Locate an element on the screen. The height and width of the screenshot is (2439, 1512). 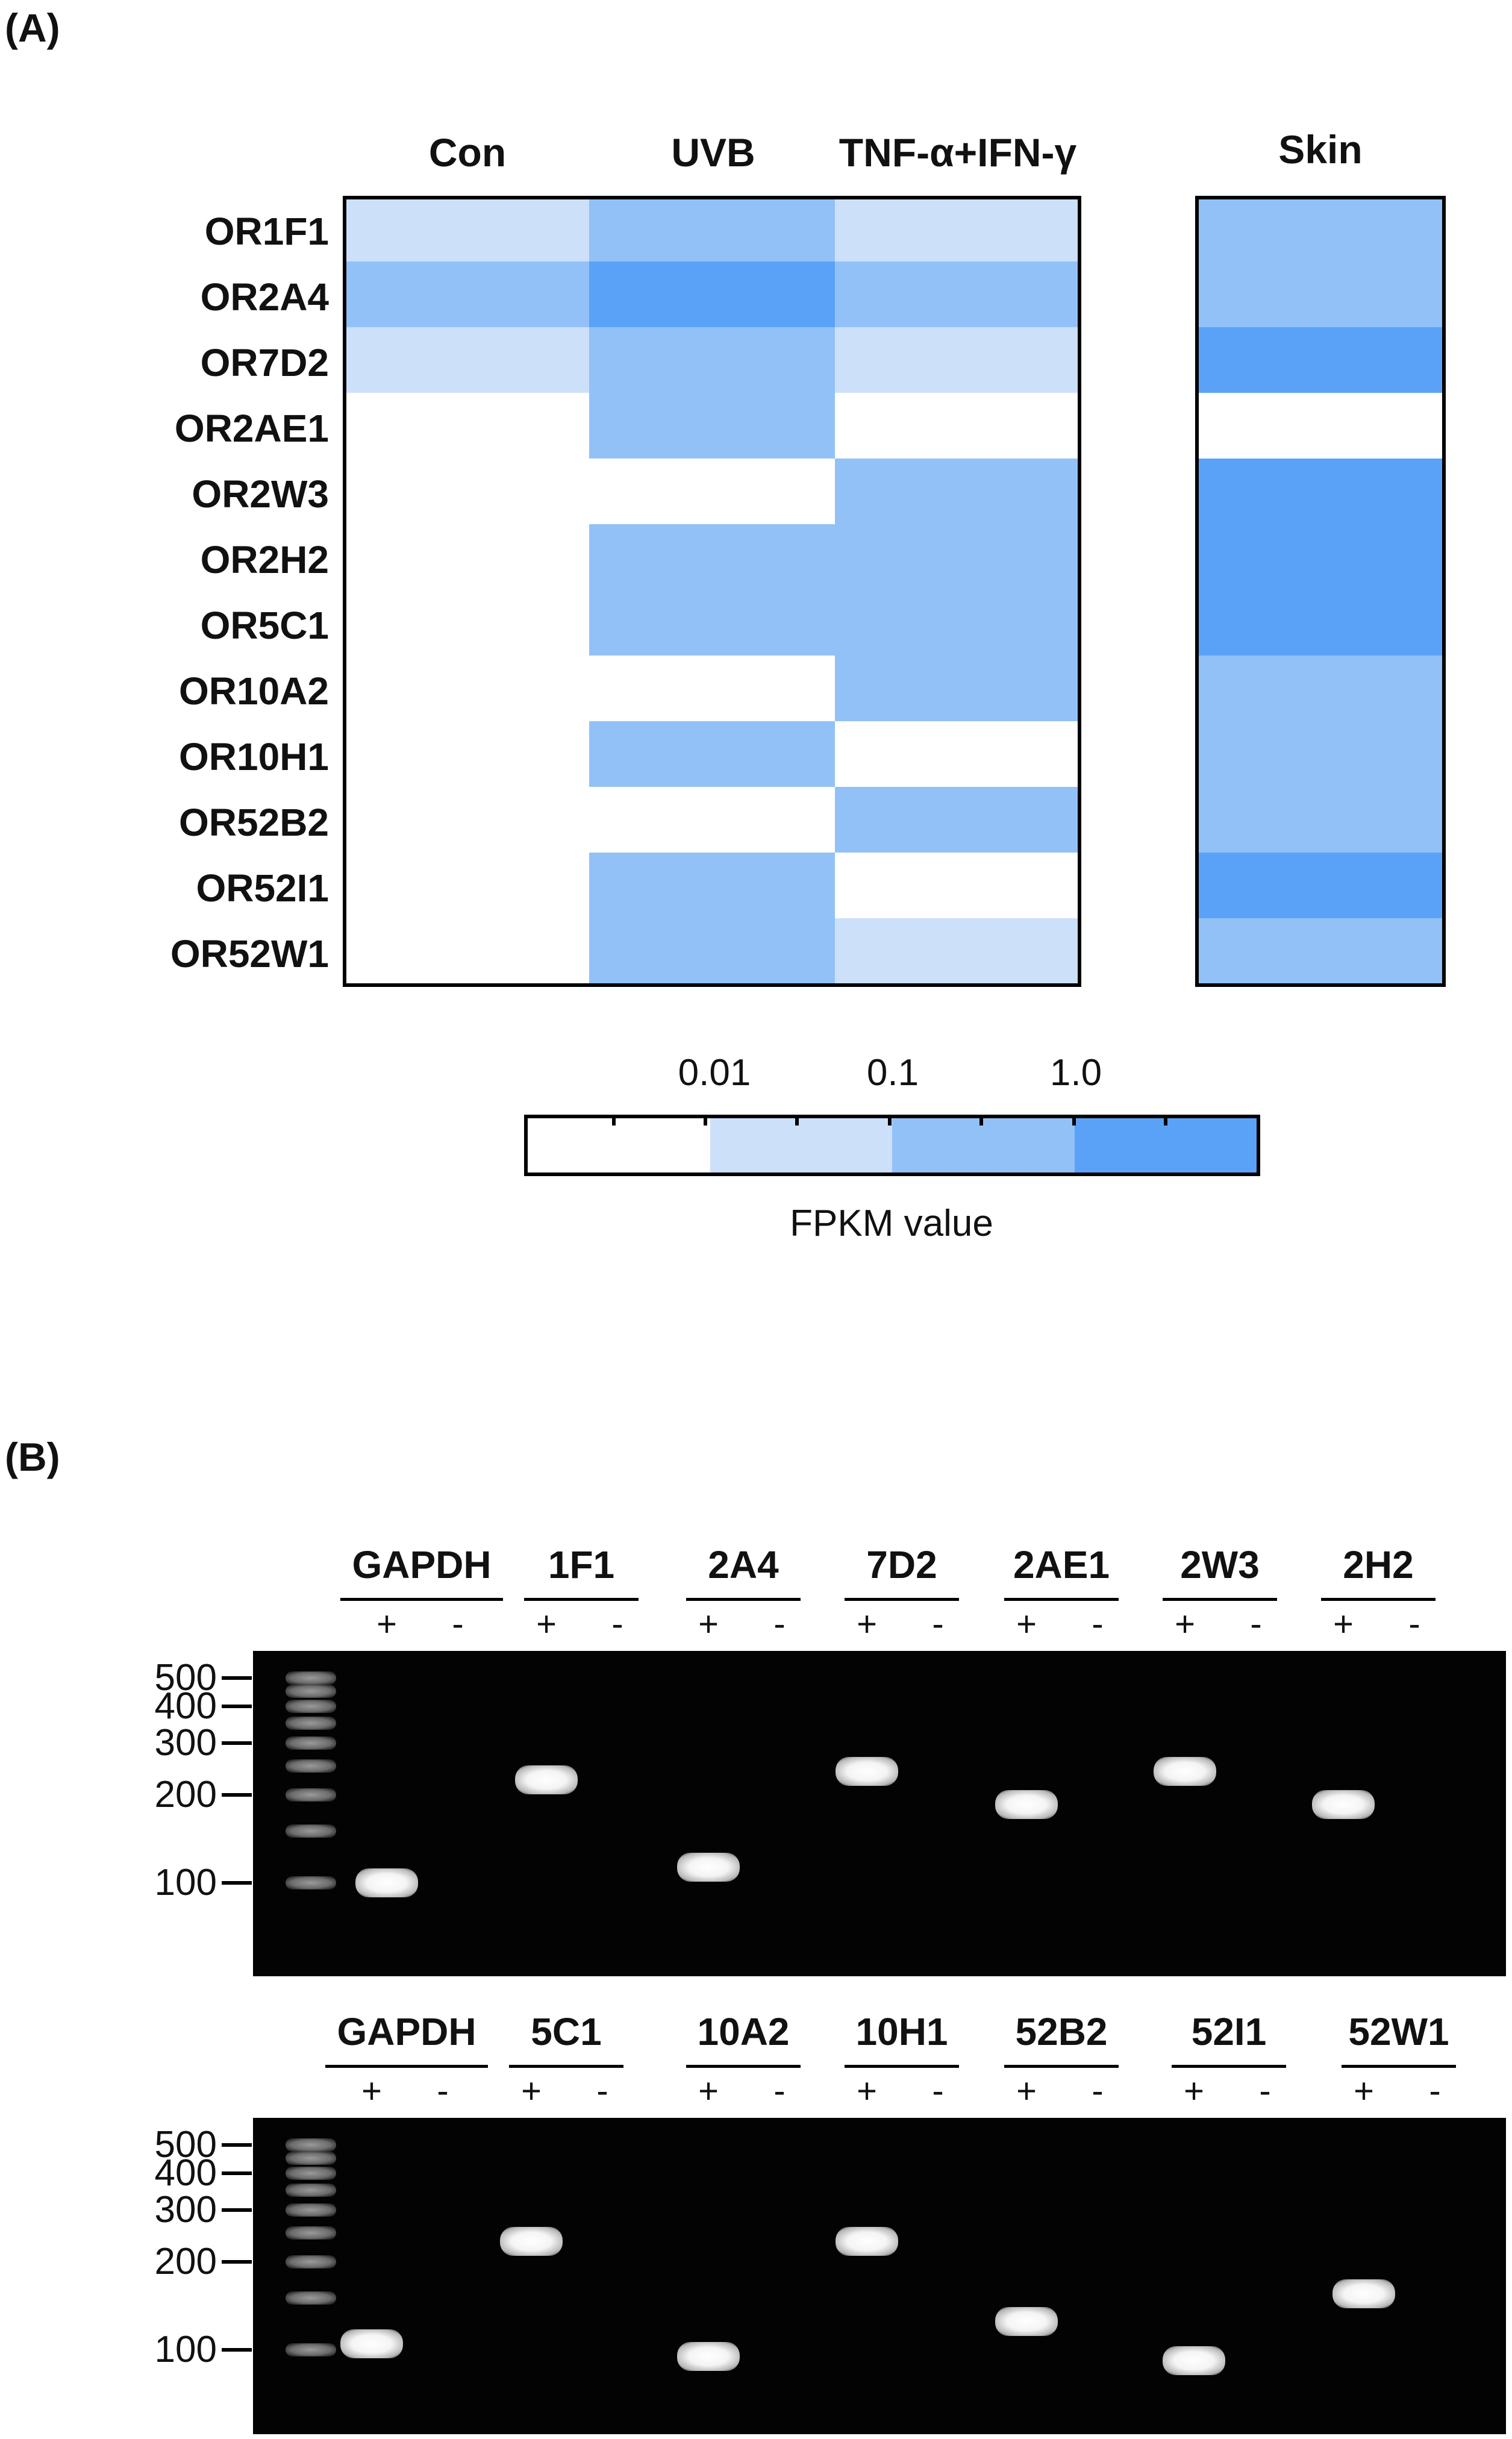
gel-lane-name: 2AE1 is located at coordinates (1061, 1564).